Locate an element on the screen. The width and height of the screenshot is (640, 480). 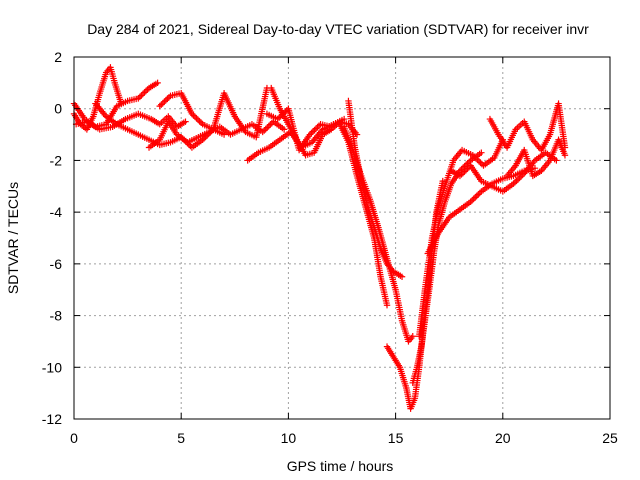
x-tick-labels: 0 5 10 15 20 25 is located at coordinates (344, 438).